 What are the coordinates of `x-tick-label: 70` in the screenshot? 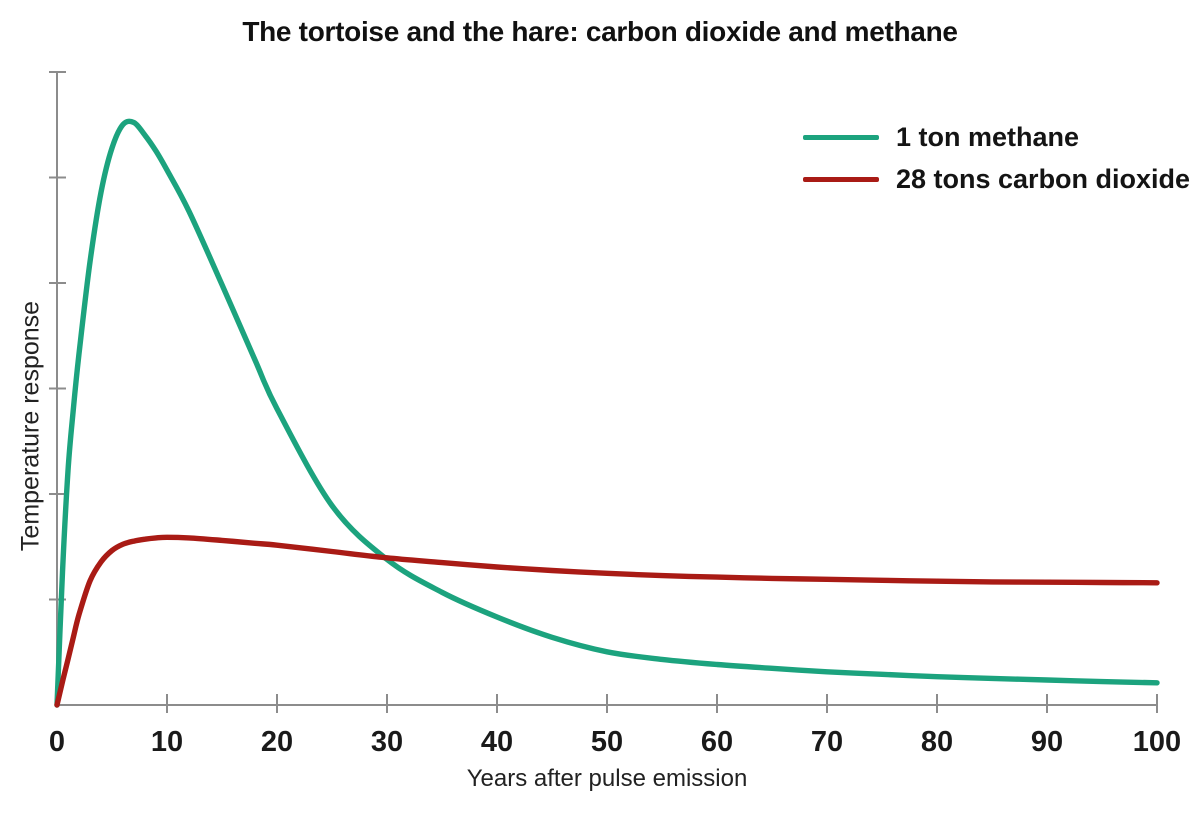 It's located at (827, 742).